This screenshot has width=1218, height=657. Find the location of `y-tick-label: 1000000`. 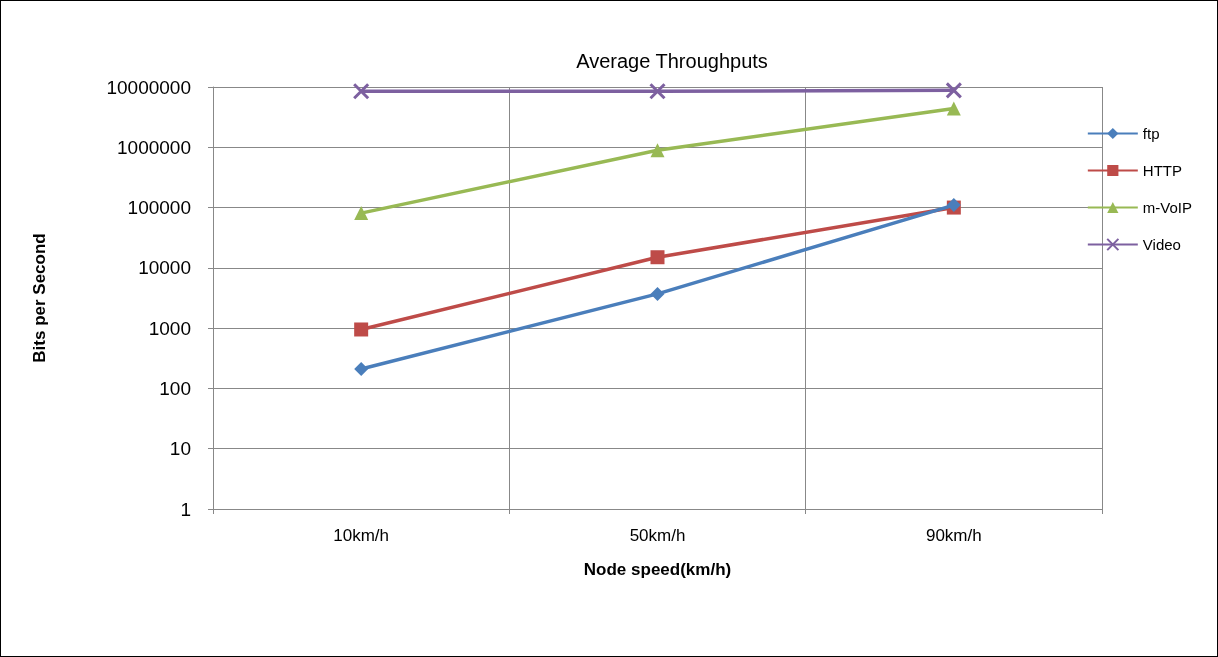

y-tick-label: 1000000 is located at coordinates (154, 147).